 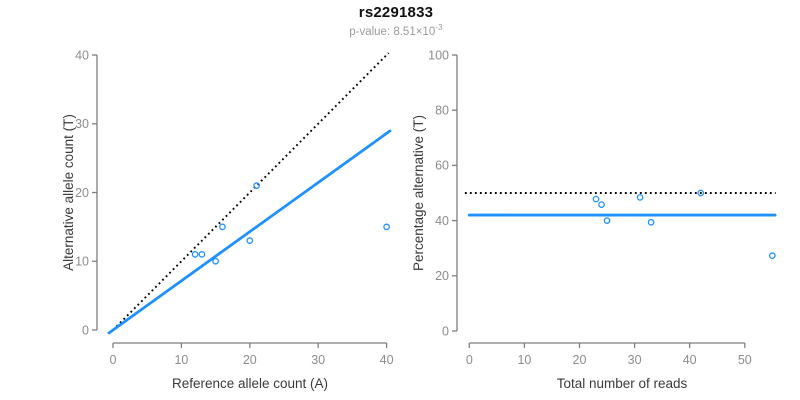 What do you see at coordinates (387, 360) in the screenshot?
I see `allele-counts-x-tick-label: 40` at bounding box center [387, 360].